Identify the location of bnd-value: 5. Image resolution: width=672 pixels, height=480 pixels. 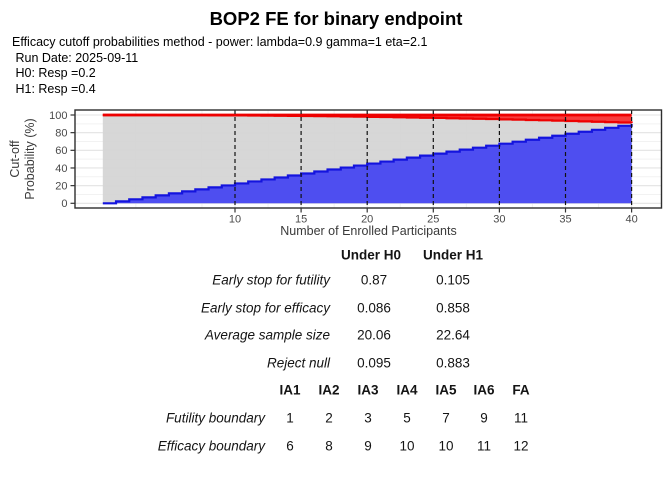
(407, 417).